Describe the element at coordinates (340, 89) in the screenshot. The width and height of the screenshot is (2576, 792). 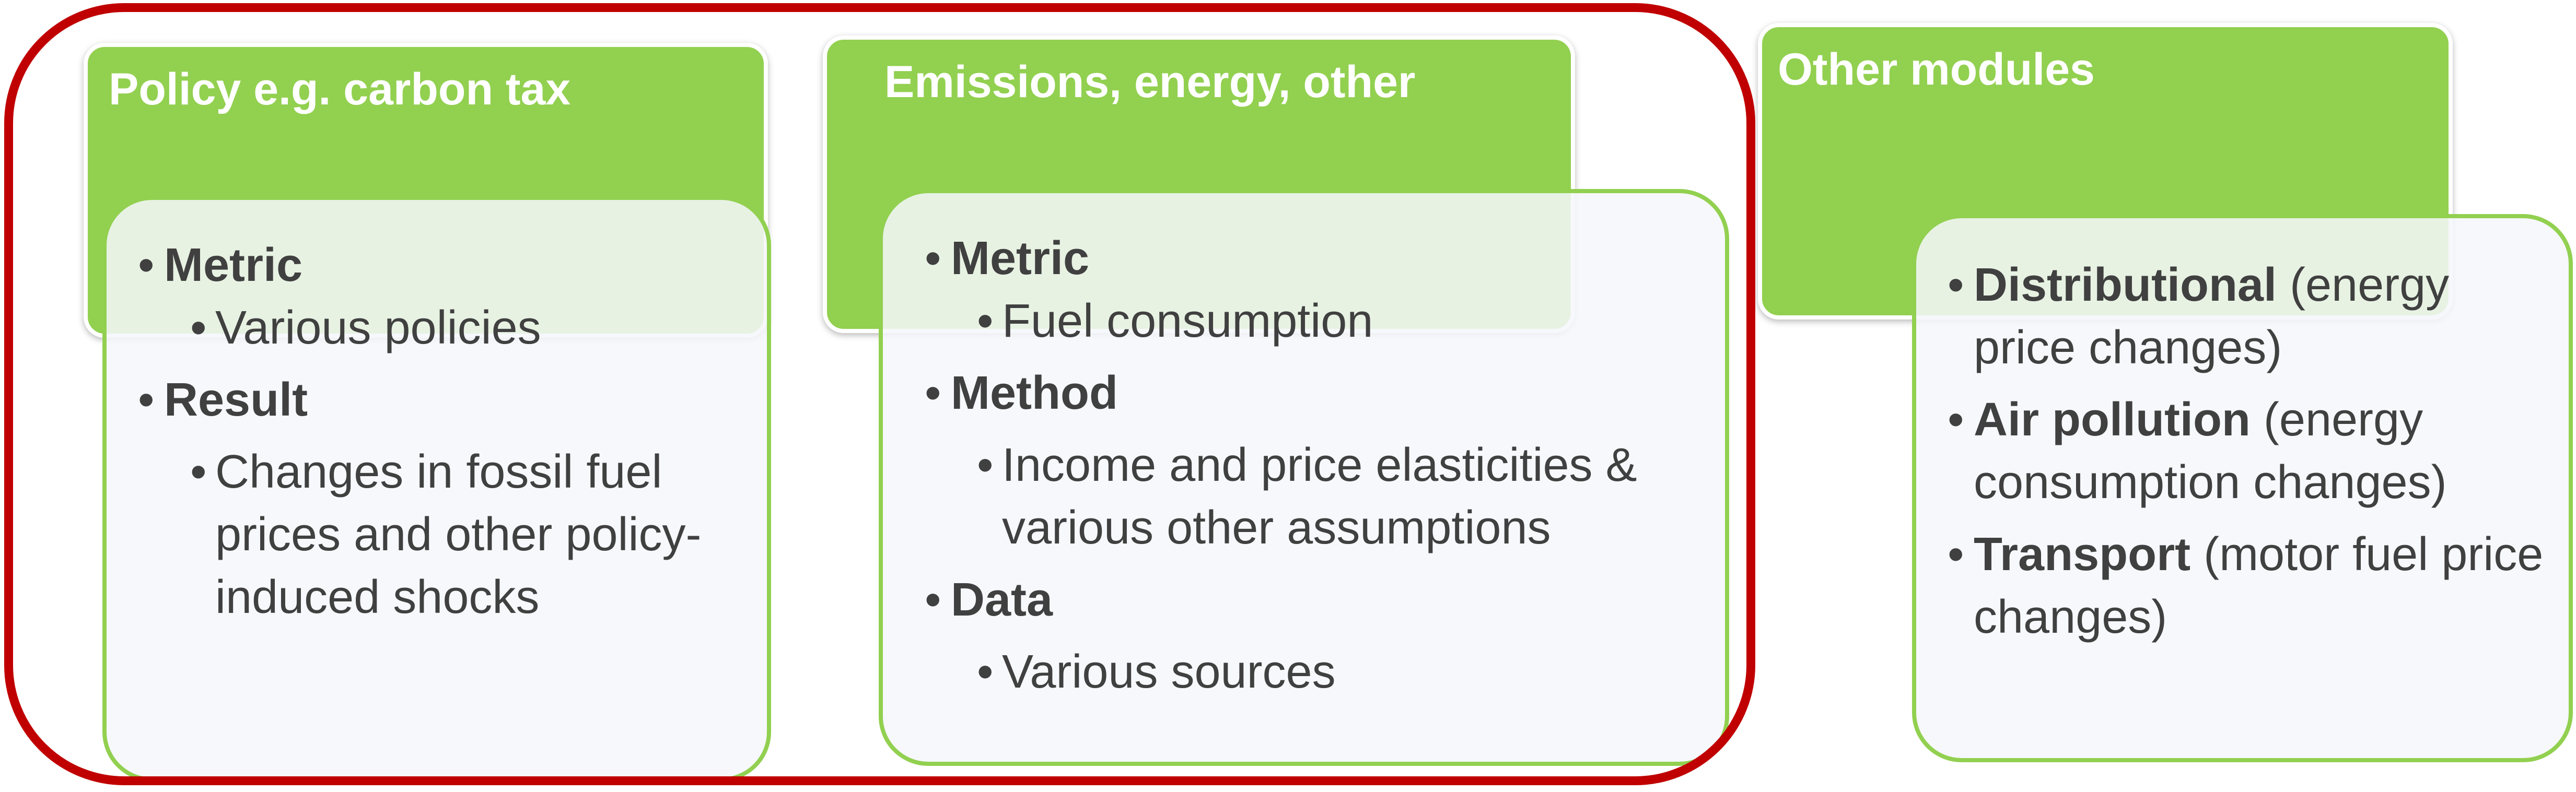
I see `policy-title: Policy e.g. carbon tax` at that location.